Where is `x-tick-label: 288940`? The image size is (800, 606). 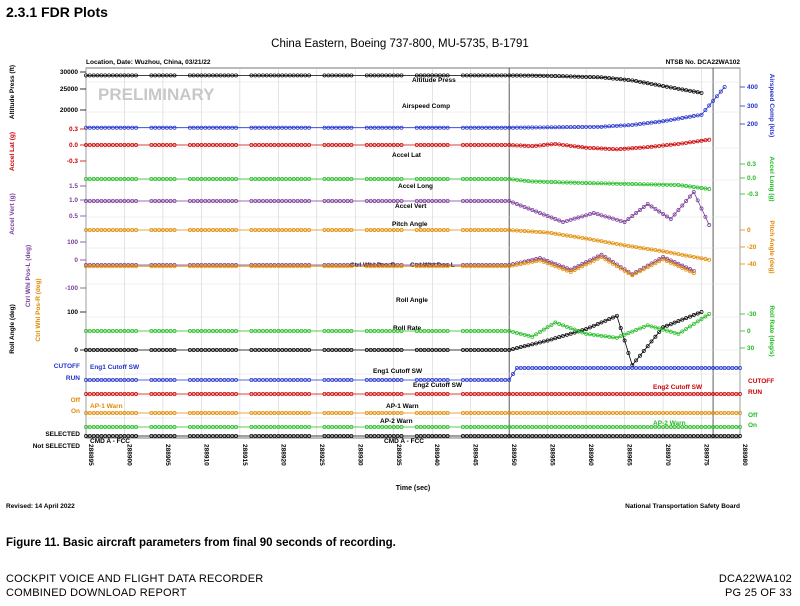
x-tick-label: 288940 is located at coordinates (436, 455).